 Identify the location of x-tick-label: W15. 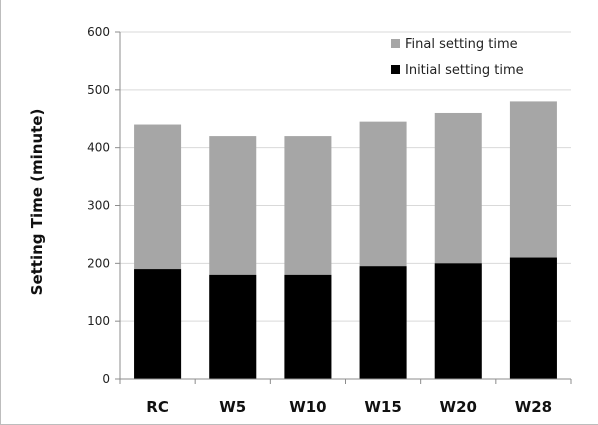
(382, 407).